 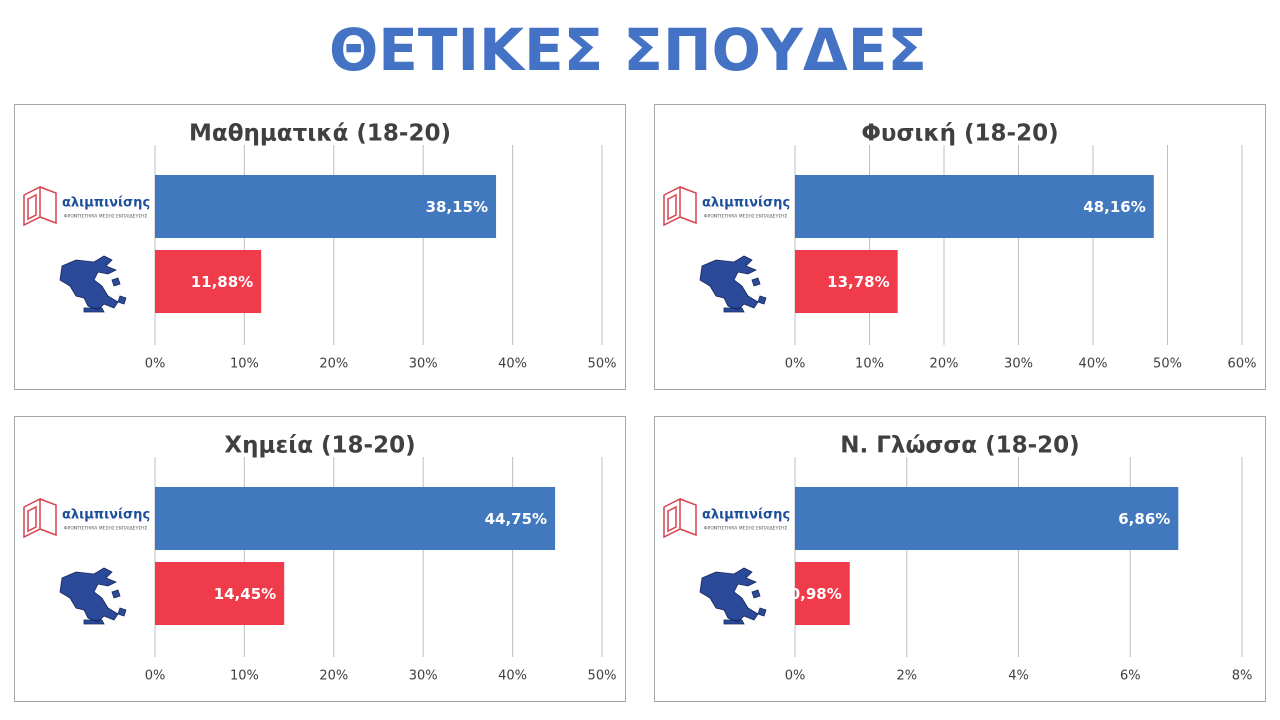 I want to click on bar-value-label: 48,16%, so click(x=1114, y=207).